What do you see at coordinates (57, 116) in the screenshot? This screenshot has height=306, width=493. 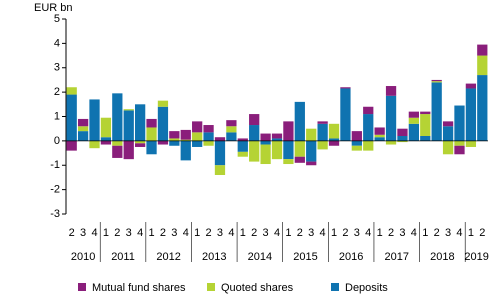 I see `y-tick-label: 1` at bounding box center [57, 116].